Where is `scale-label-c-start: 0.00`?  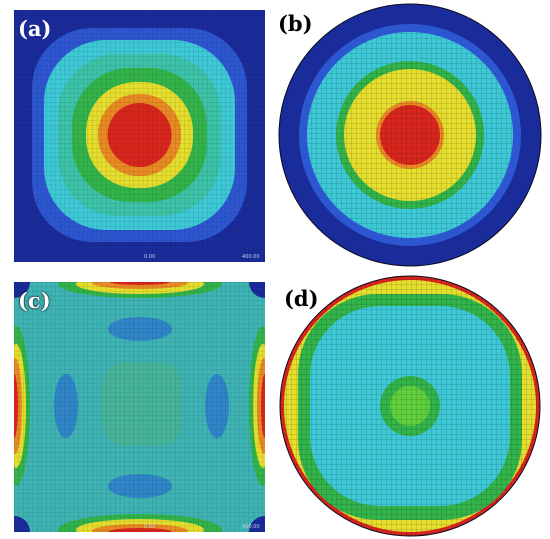
scale-label-c-start: 0.00 is located at coordinates (150, 527).